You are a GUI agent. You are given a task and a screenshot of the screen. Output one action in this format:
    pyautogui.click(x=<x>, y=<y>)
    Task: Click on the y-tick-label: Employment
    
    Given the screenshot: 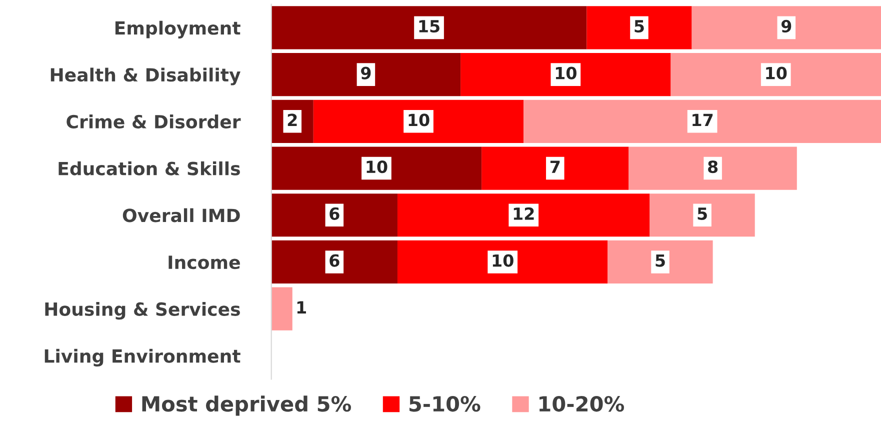 What is the action you would take?
    pyautogui.click(x=177, y=29)
    